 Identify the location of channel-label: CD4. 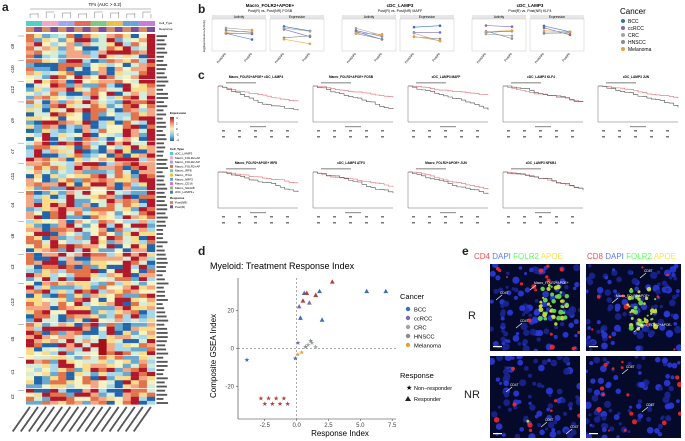
(483, 256).